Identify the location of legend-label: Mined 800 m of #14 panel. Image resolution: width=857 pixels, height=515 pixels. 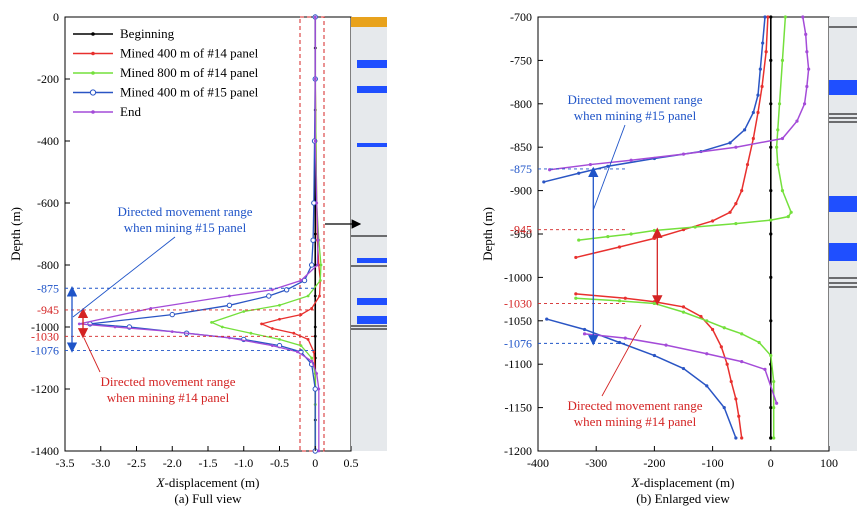
(189, 72).